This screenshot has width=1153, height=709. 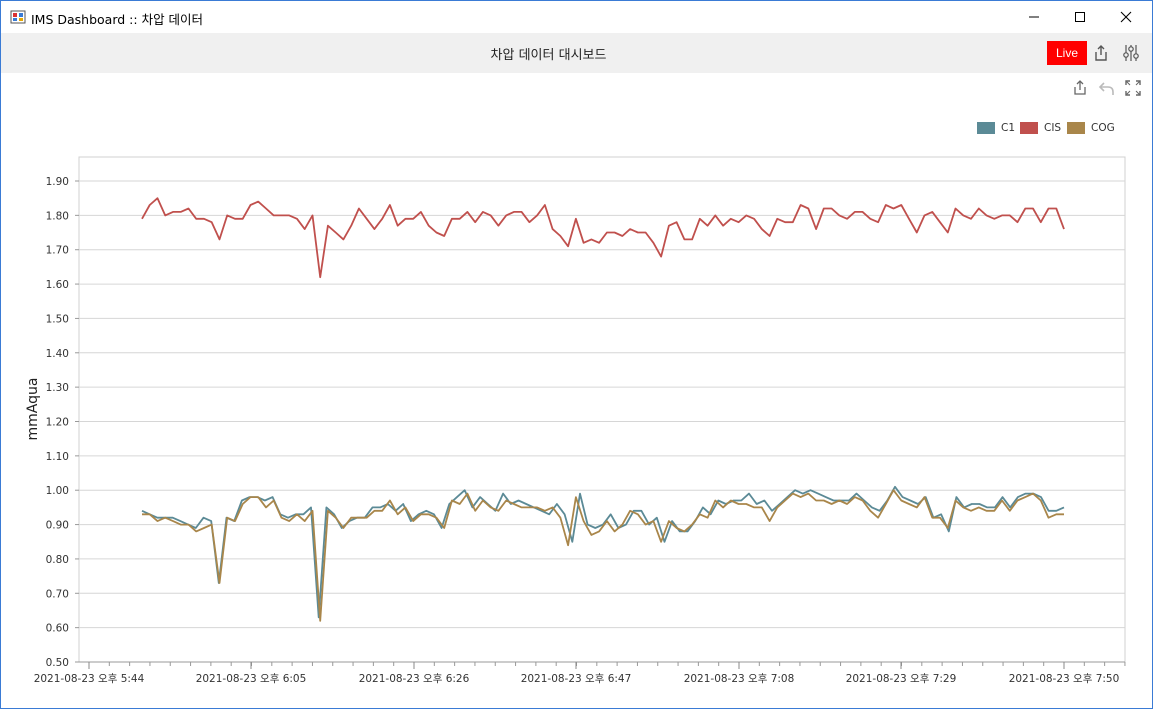 I want to click on y-tick-label: 1.50, so click(x=57, y=319).